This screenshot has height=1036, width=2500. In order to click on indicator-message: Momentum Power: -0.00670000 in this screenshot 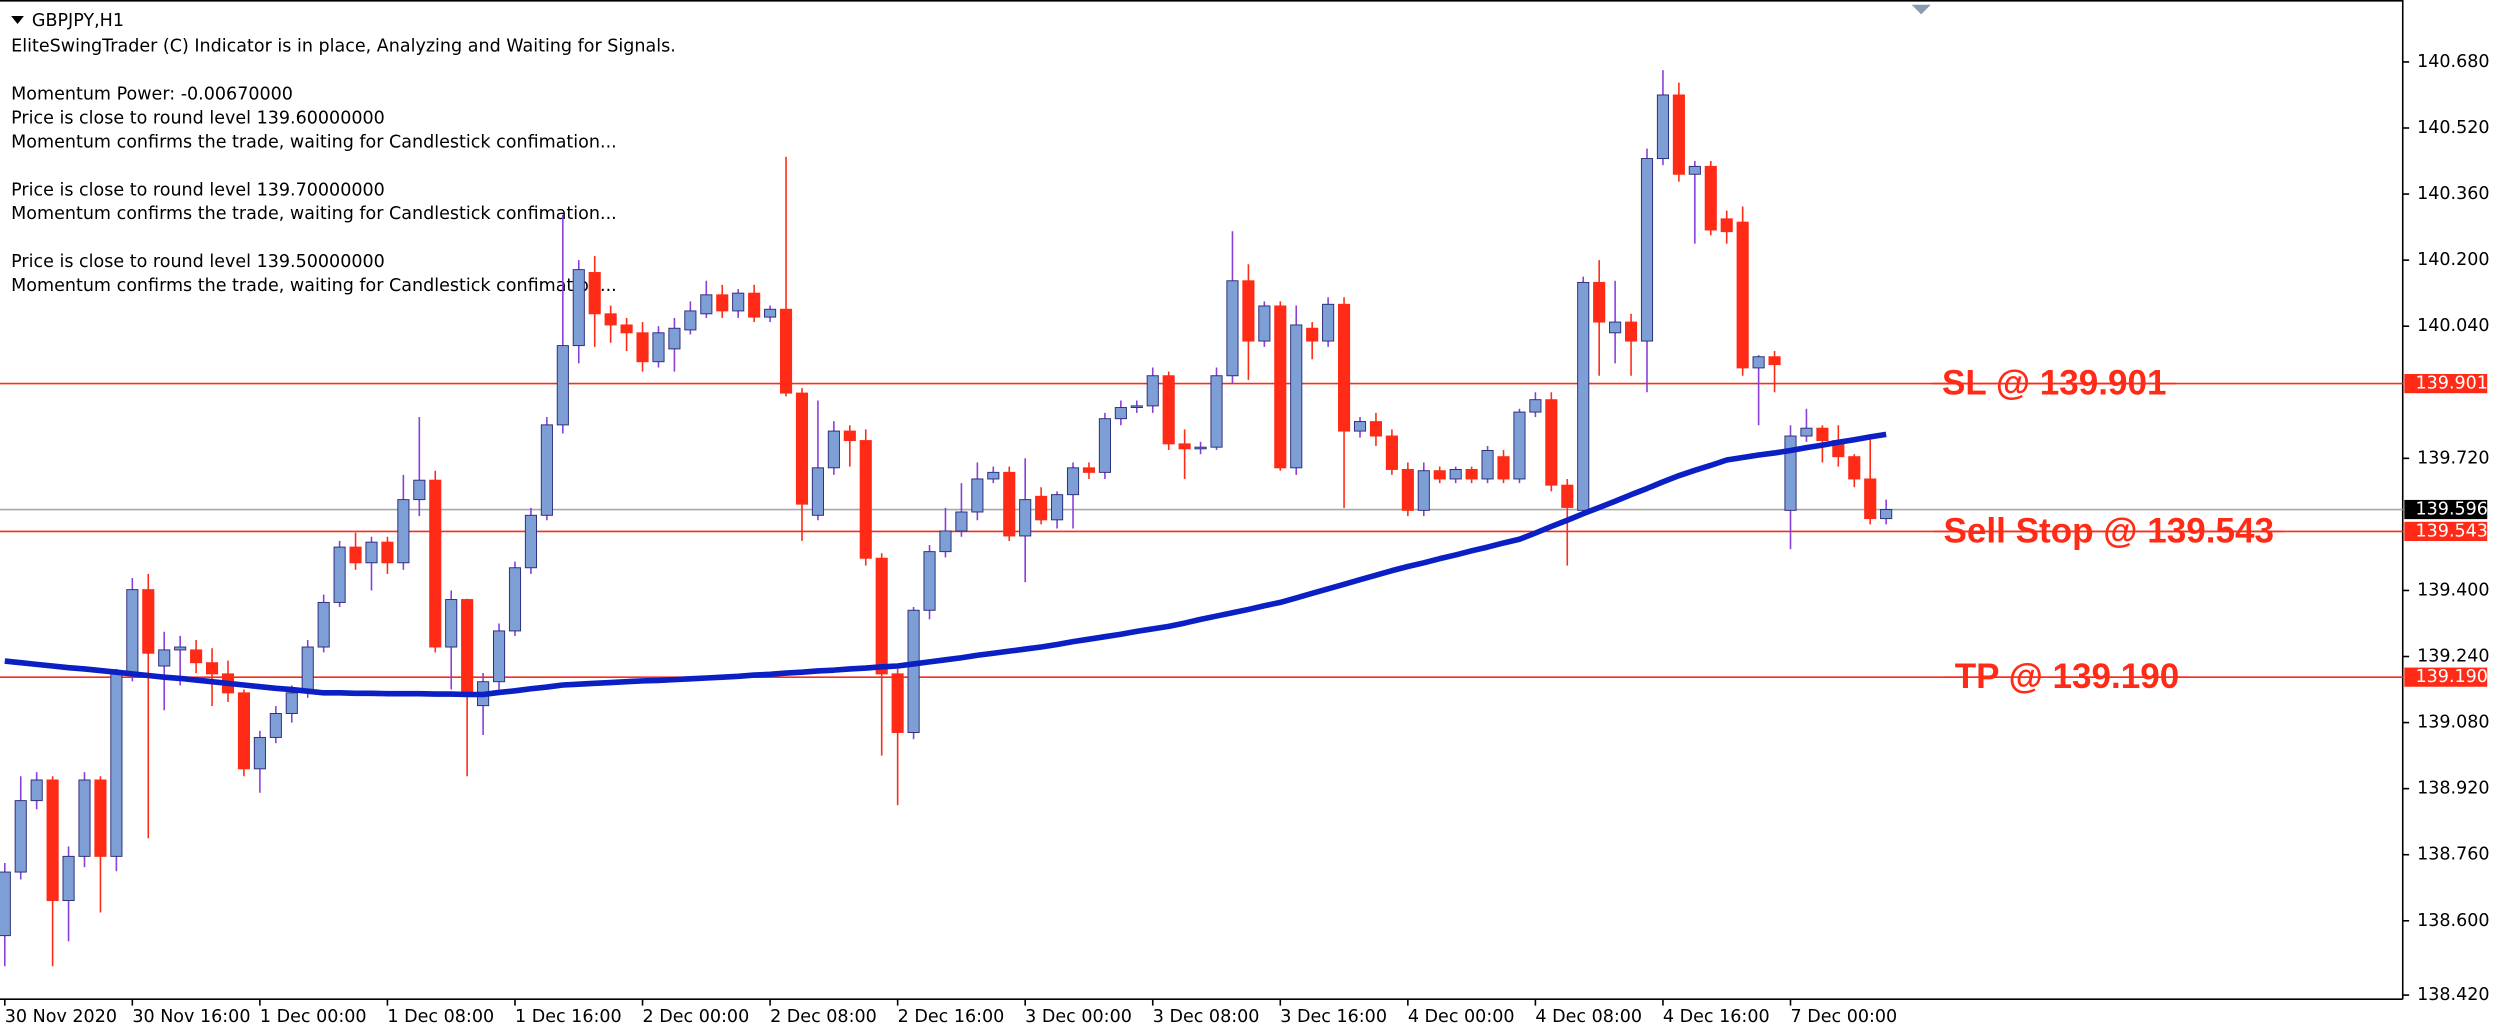, I will do `click(152, 94)`.